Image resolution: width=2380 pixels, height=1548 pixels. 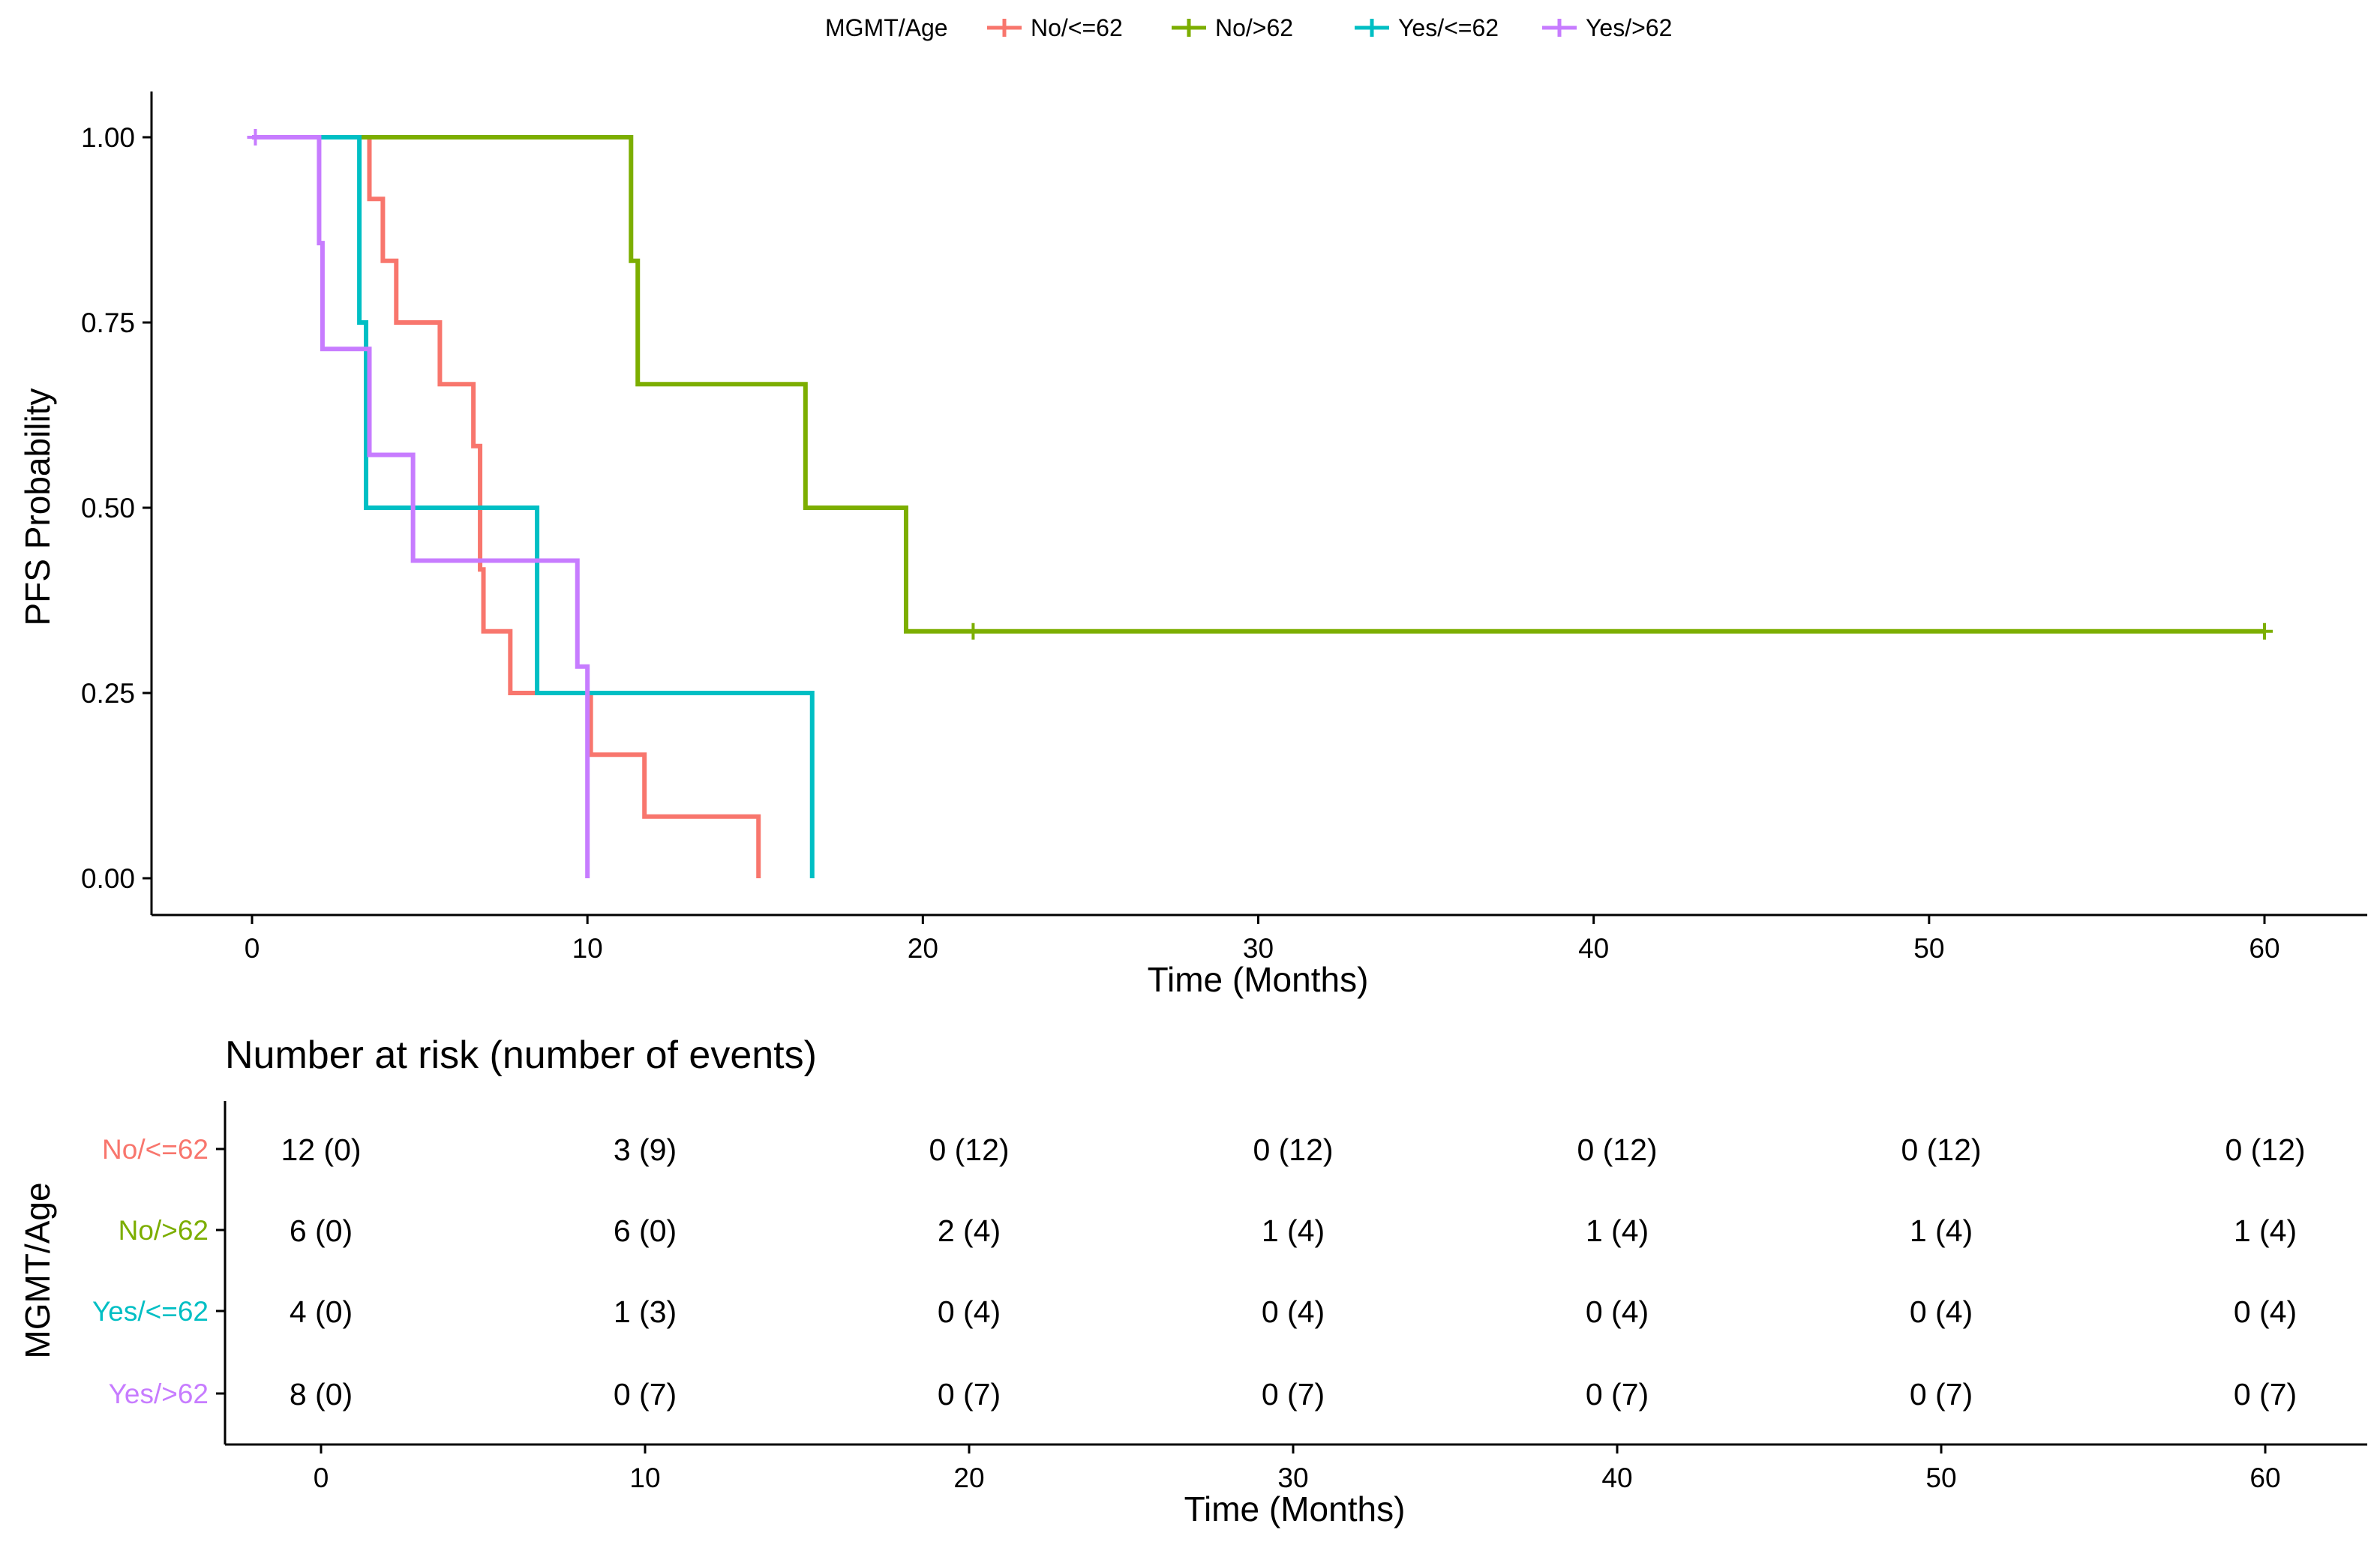 What do you see at coordinates (37, 507) in the screenshot?
I see `y-axis-title: PFS Probability` at bounding box center [37, 507].